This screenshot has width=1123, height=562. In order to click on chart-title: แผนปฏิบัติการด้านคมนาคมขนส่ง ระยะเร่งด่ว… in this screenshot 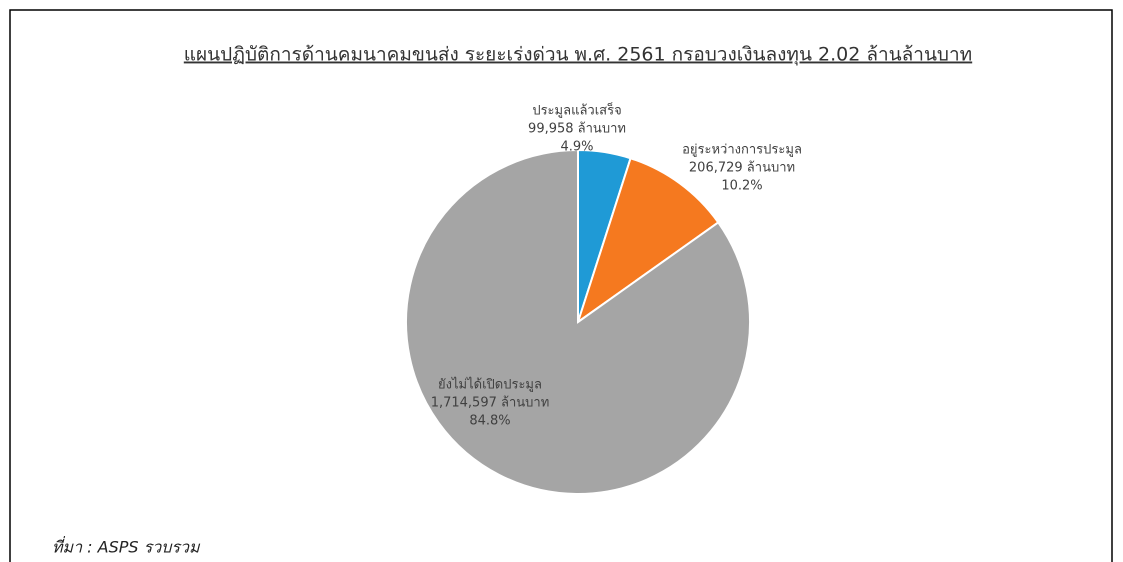, I will do `click(578, 55)`.